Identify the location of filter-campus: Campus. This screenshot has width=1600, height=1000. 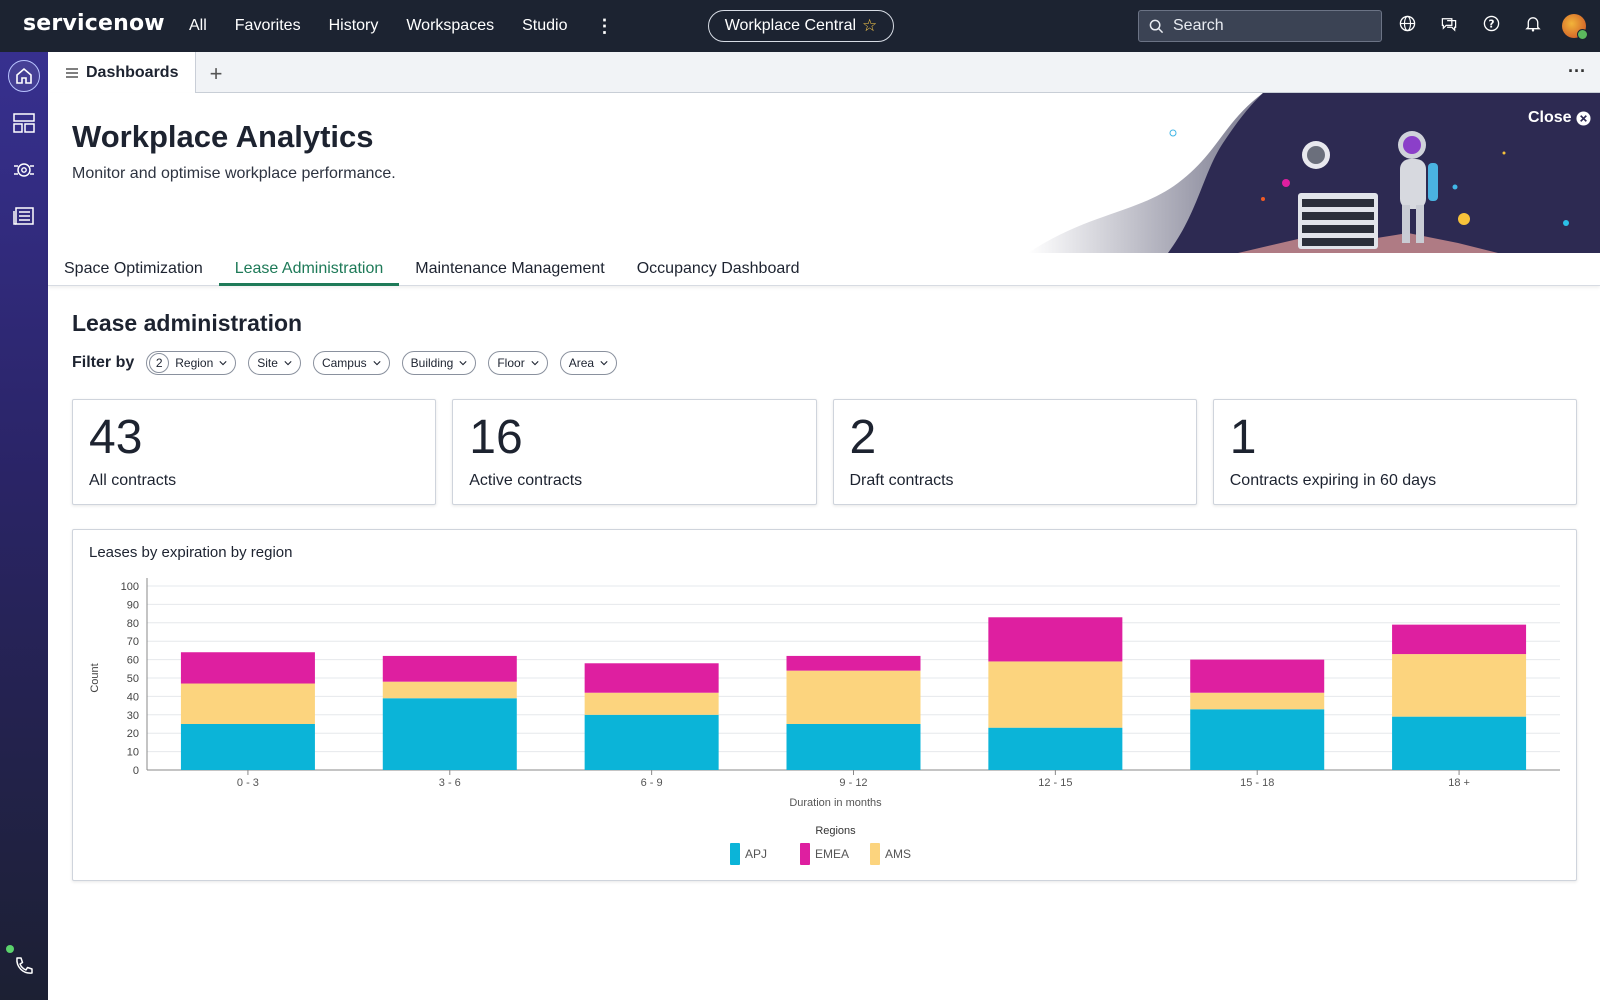
(351, 363).